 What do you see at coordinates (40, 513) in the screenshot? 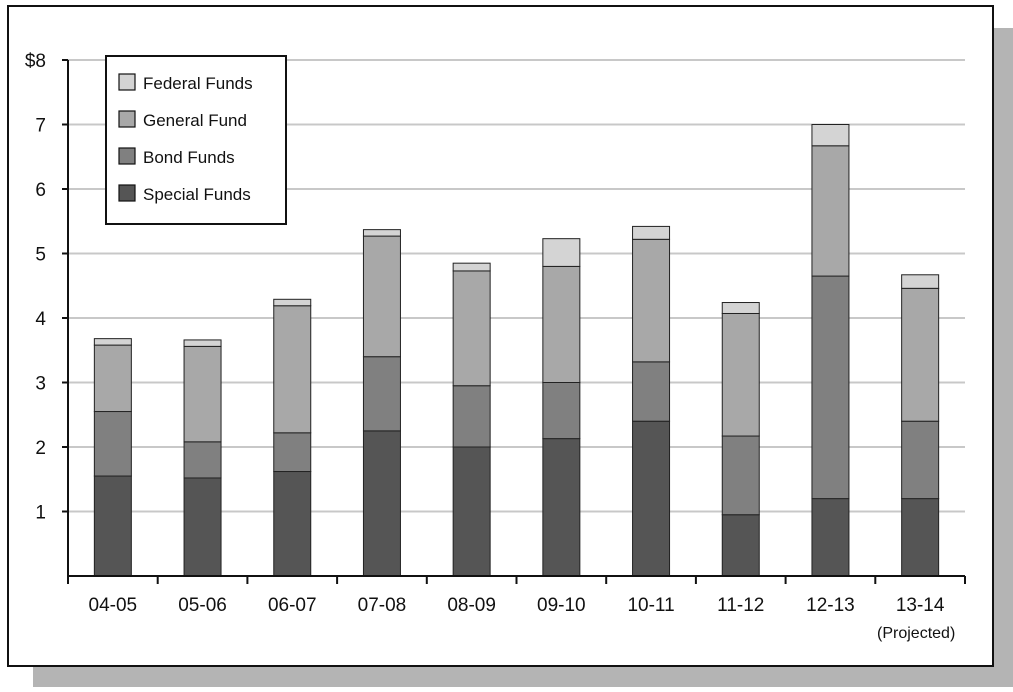
I see `y-tick-label: 1` at bounding box center [40, 513].